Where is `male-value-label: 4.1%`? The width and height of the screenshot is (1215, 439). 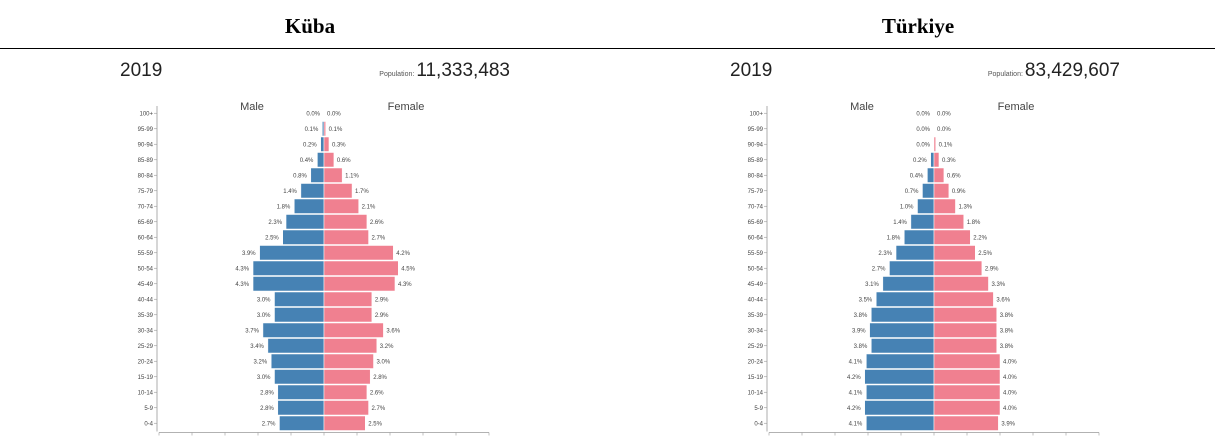
male-value-label: 4.1% is located at coordinates (856, 393).